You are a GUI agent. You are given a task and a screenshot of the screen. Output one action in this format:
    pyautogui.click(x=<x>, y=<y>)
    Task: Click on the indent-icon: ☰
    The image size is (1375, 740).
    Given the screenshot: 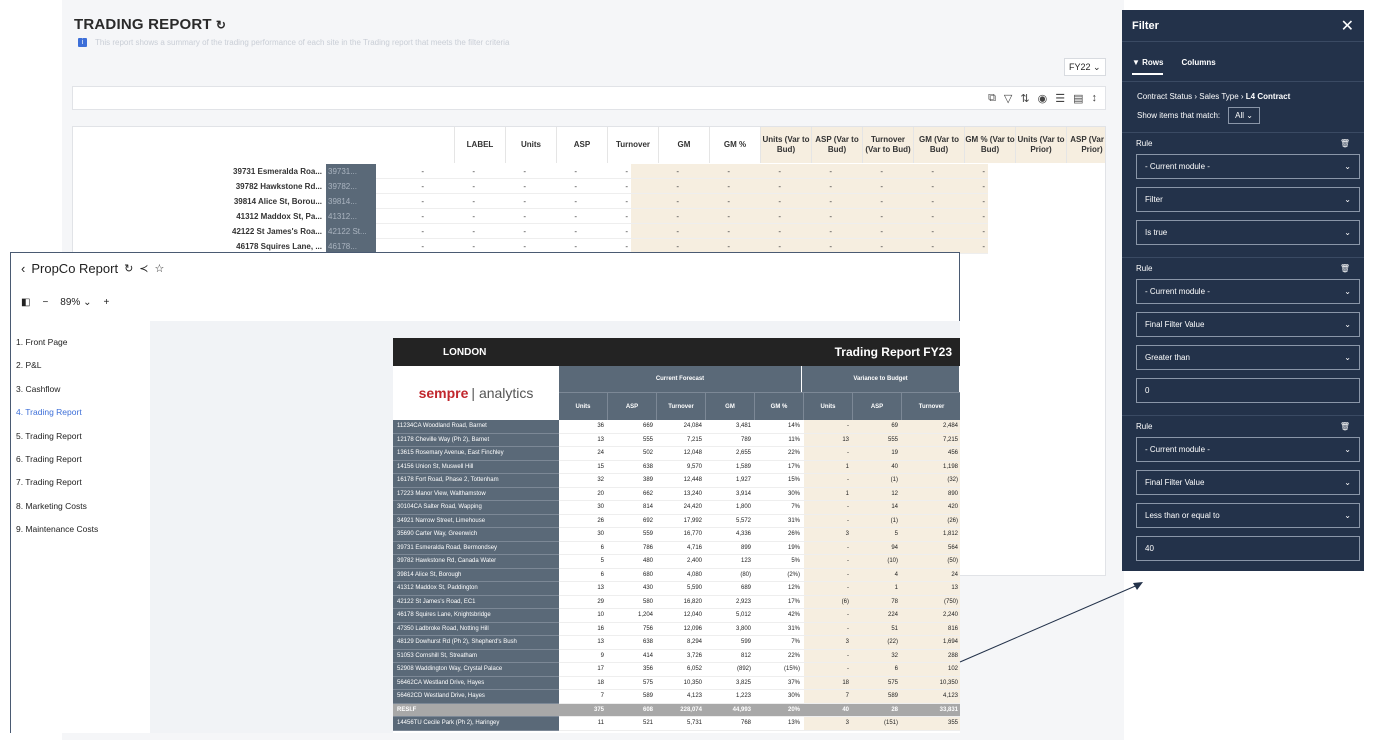 What is the action you would take?
    pyautogui.click(x=1060, y=98)
    